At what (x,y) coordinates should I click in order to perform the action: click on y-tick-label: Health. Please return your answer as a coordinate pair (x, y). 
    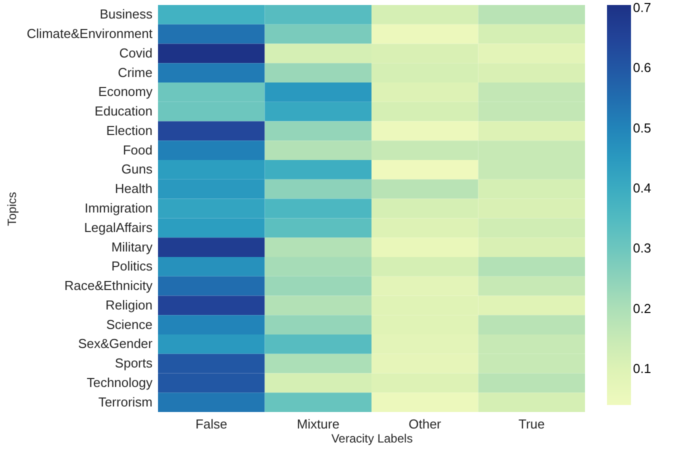
    Looking at the image, I should click on (133, 188).